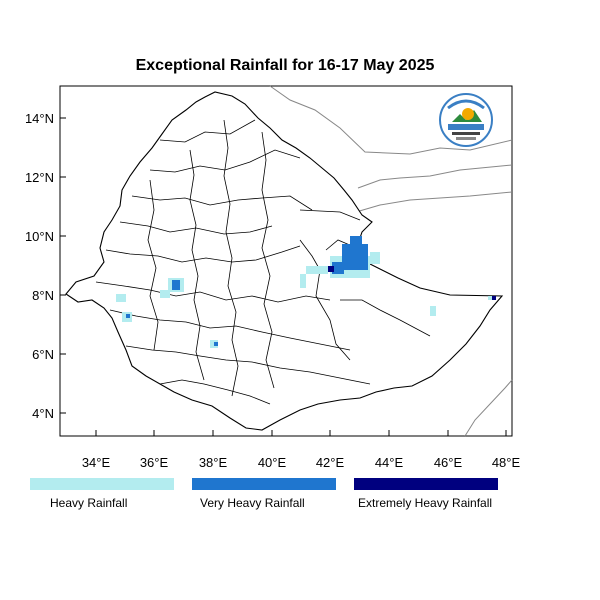 The image size is (600, 600). I want to click on legend-swatch-extremely-heavy, so click(426, 484).